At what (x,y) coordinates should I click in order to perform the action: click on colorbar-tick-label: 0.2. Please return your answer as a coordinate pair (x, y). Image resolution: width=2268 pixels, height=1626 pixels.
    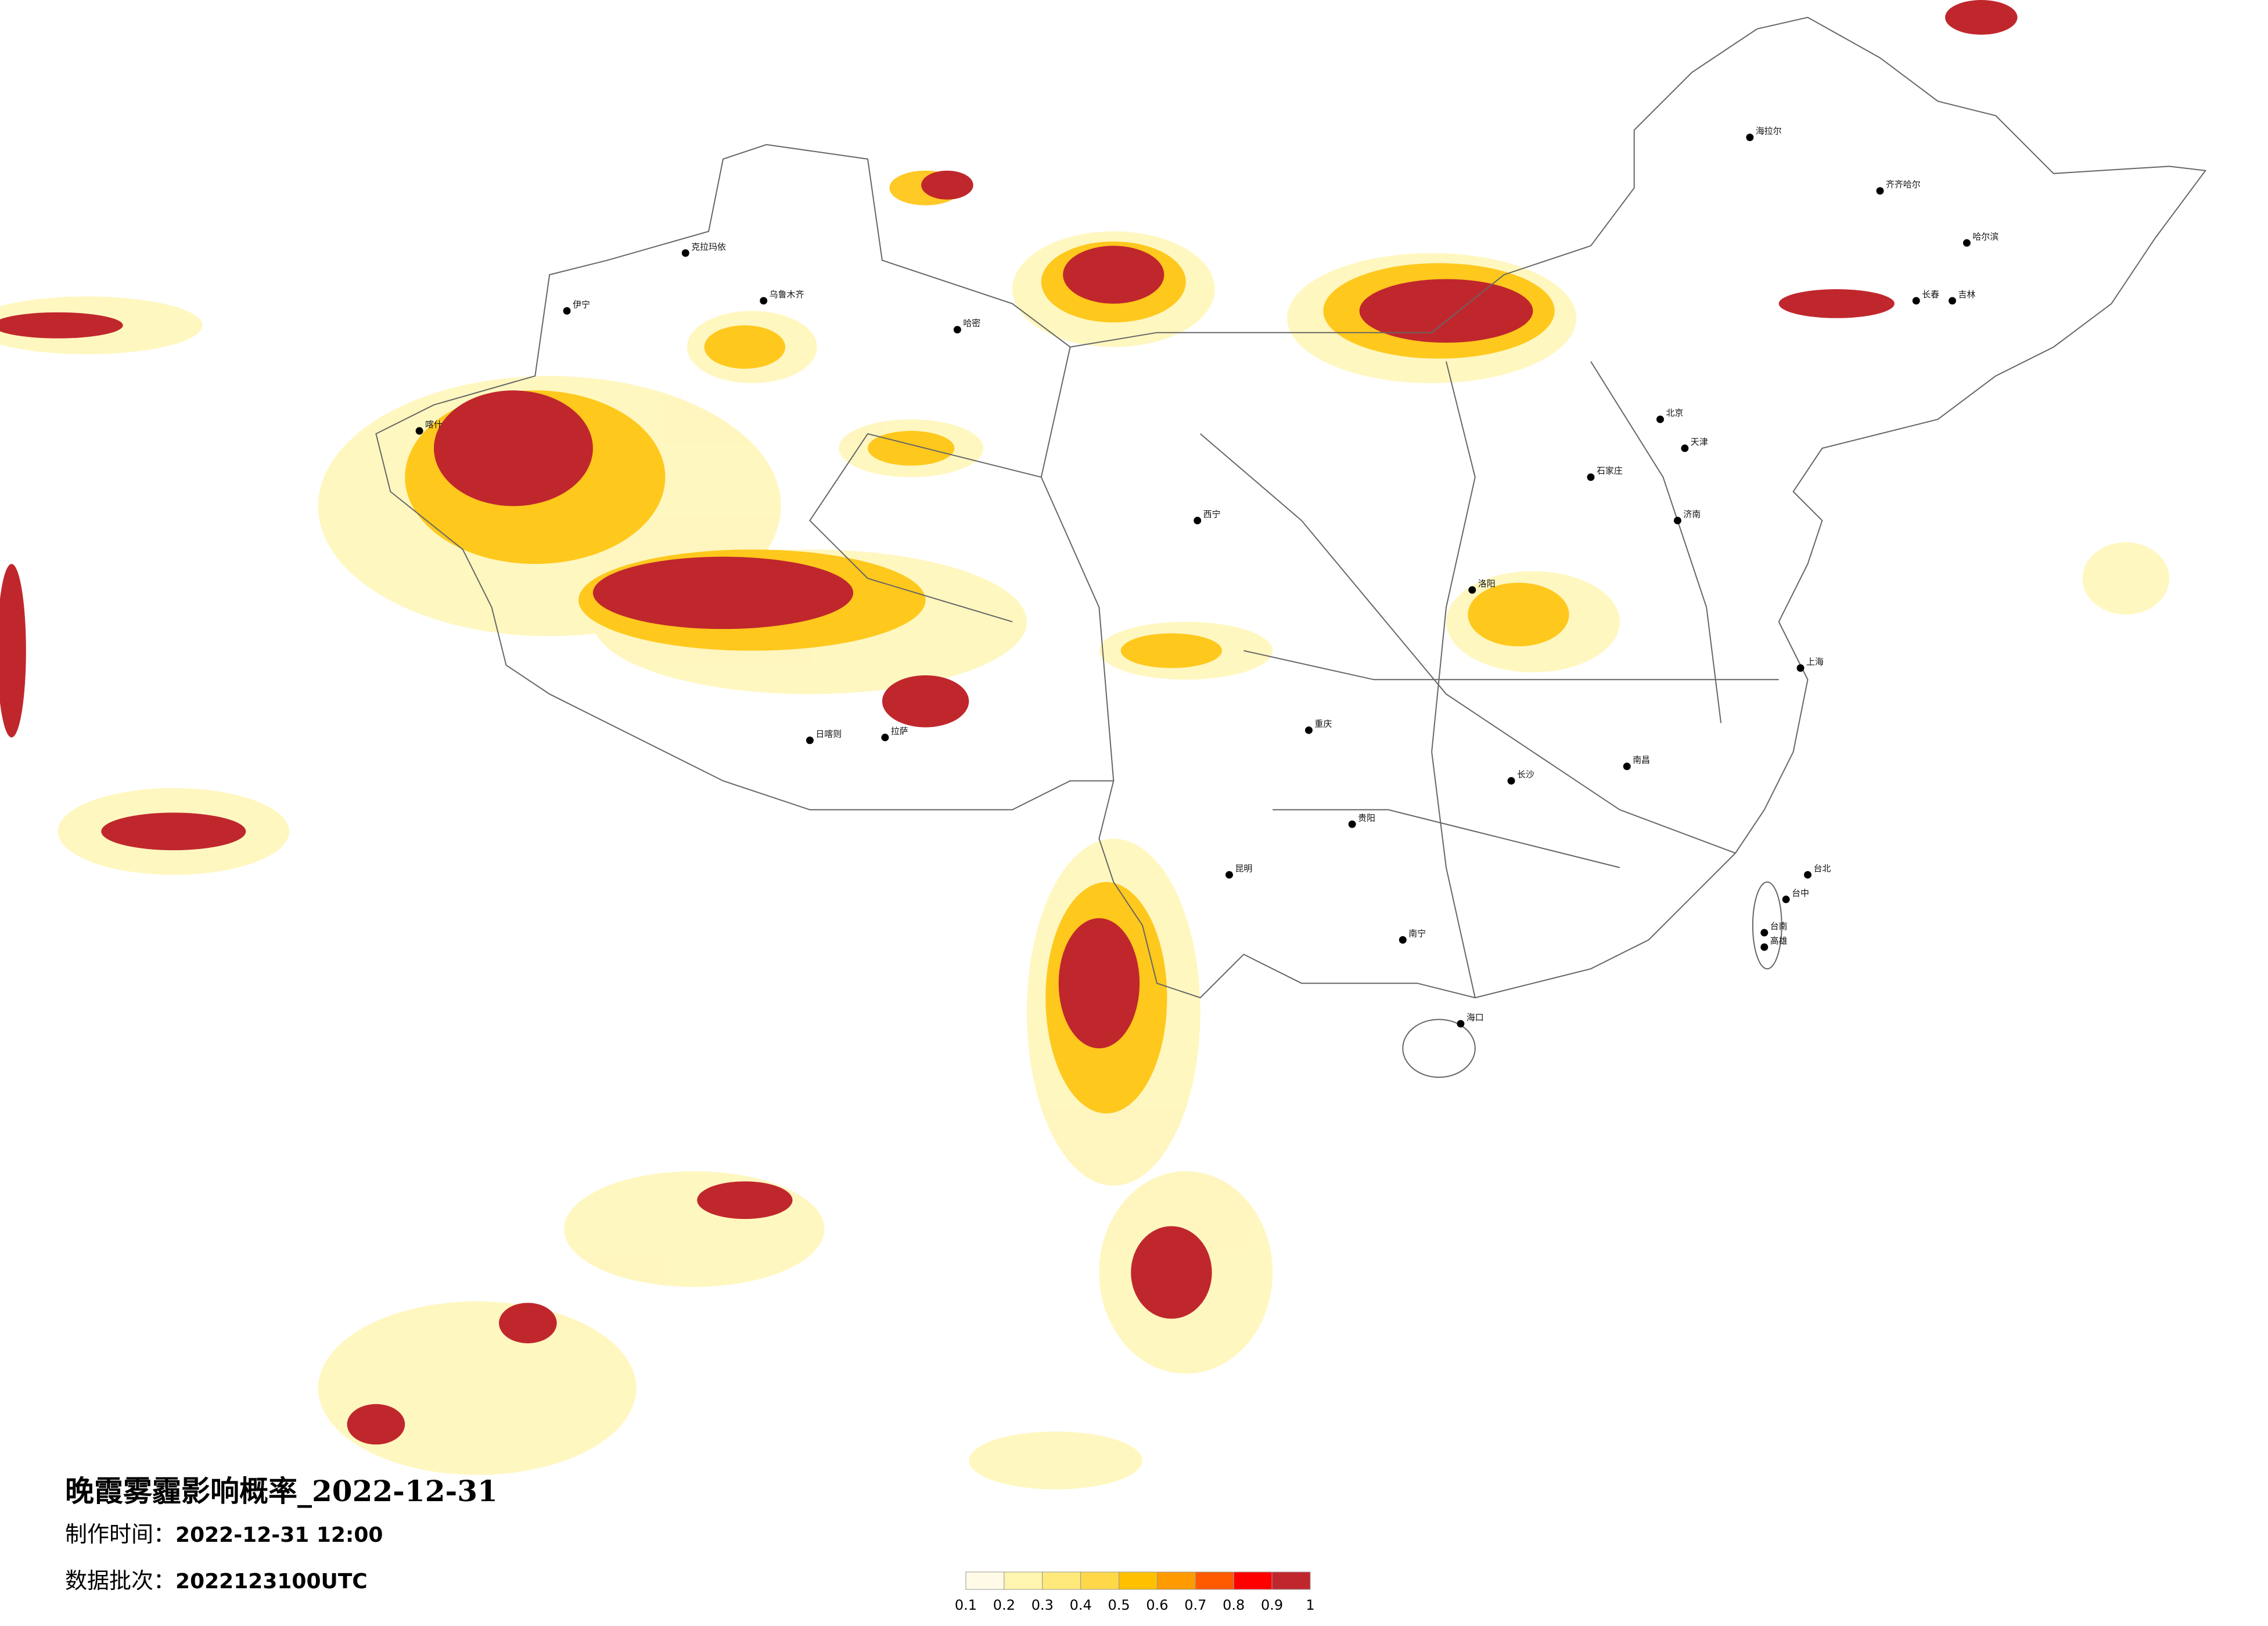
    Looking at the image, I should click on (1004, 1605).